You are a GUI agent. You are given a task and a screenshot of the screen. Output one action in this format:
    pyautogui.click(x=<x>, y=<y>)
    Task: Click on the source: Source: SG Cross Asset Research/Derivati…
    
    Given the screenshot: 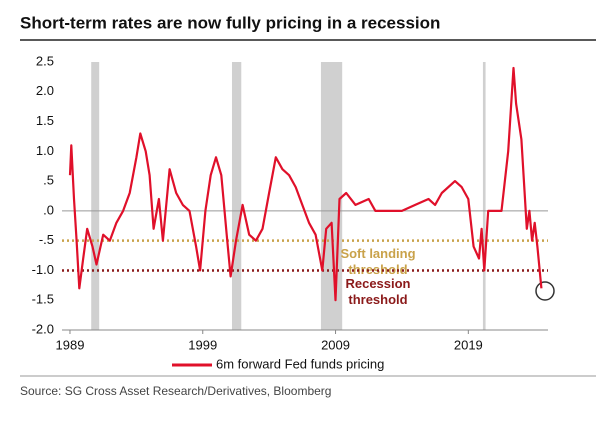 What is the action you would take?
    pyautogui.click(x=175, y=391)
    